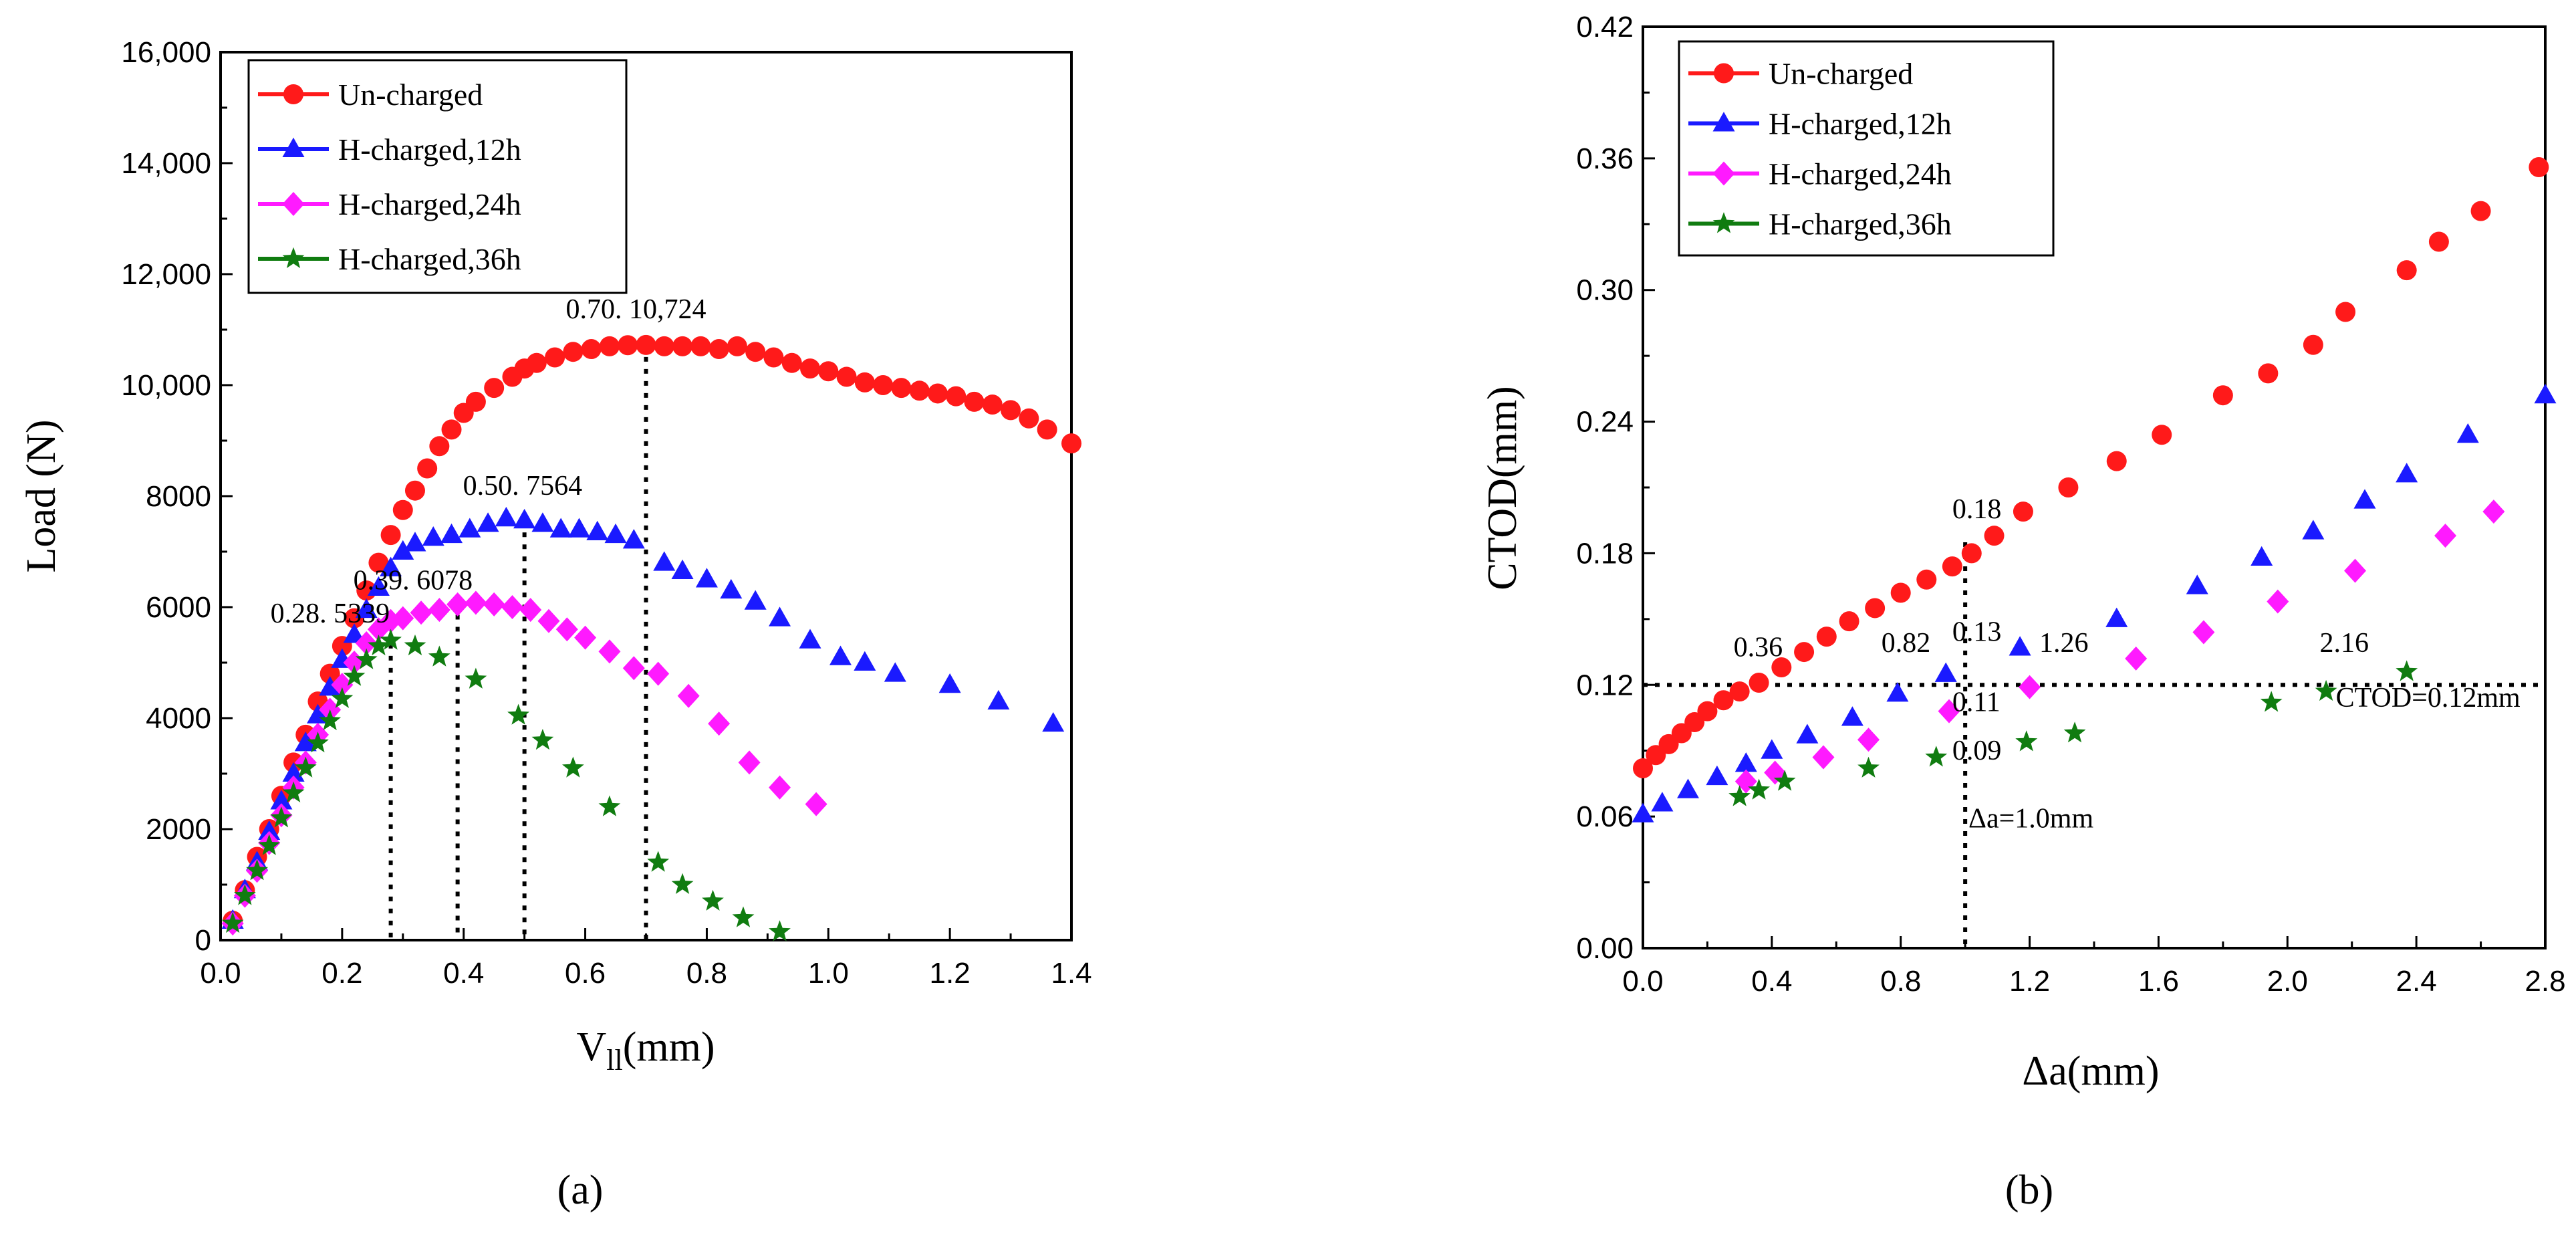 This screenshot has width=2576, height=1233. I want to click on x-tick-label: 2.8, so click(2545, 981).